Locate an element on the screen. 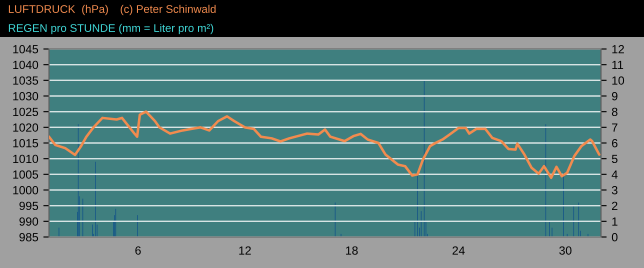 This screenshot has height=268, width=644. y2-tick-label: 4 is located at coordinates (615, 174).